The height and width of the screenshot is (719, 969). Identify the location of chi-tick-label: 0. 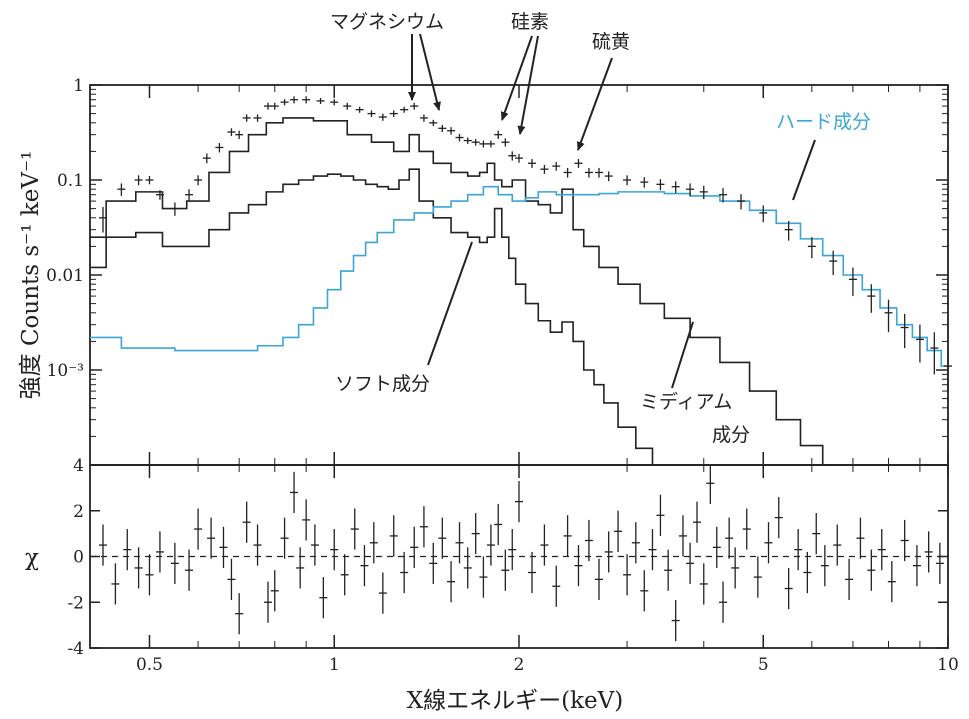
(78, 558).